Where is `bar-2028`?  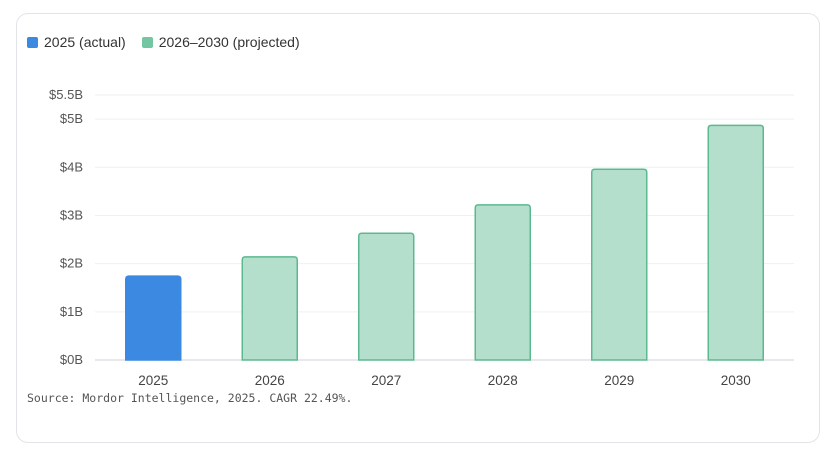 bar-2028 is located at coordinates (502, 282).